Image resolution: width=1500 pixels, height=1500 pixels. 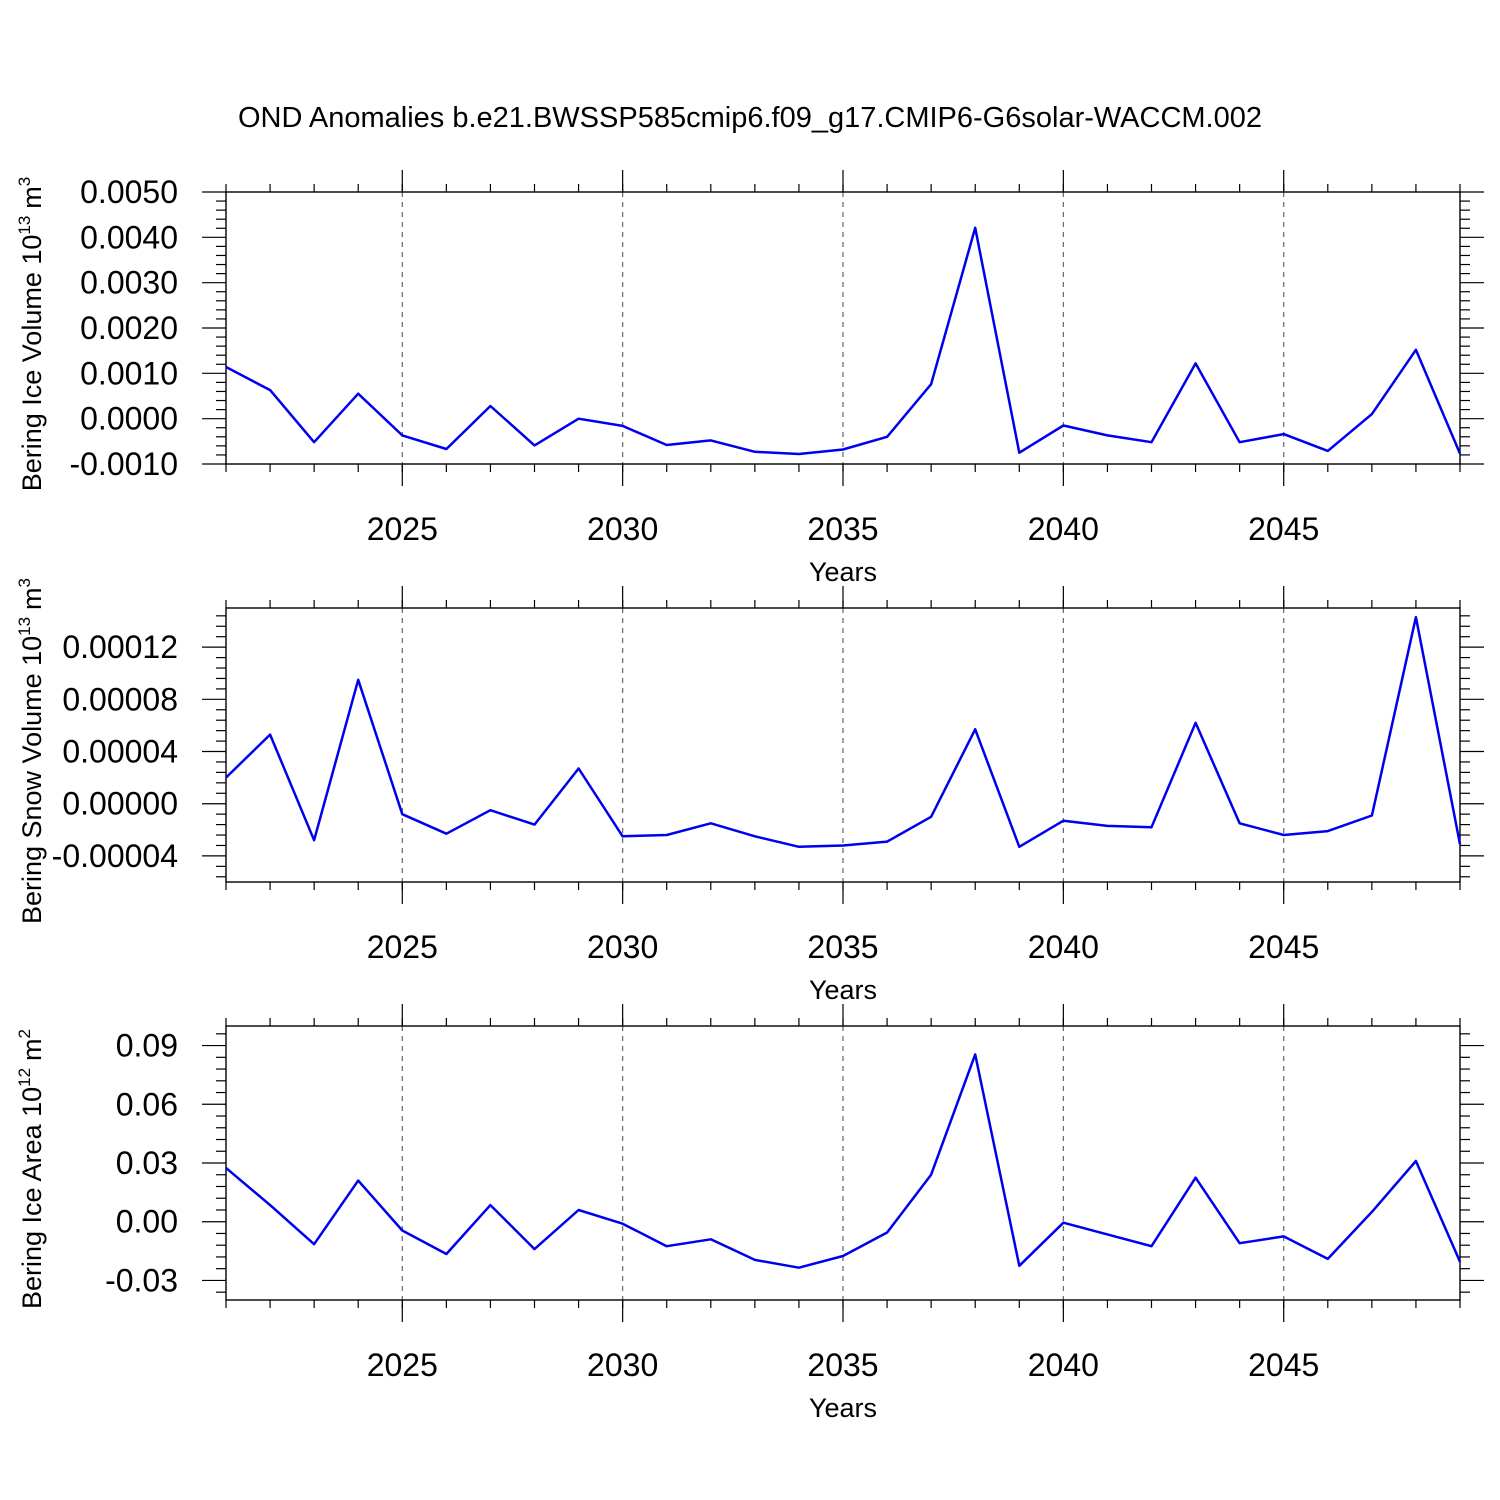 I want to click on y-tick-label: 0.0020, so click(x=129, y=328).